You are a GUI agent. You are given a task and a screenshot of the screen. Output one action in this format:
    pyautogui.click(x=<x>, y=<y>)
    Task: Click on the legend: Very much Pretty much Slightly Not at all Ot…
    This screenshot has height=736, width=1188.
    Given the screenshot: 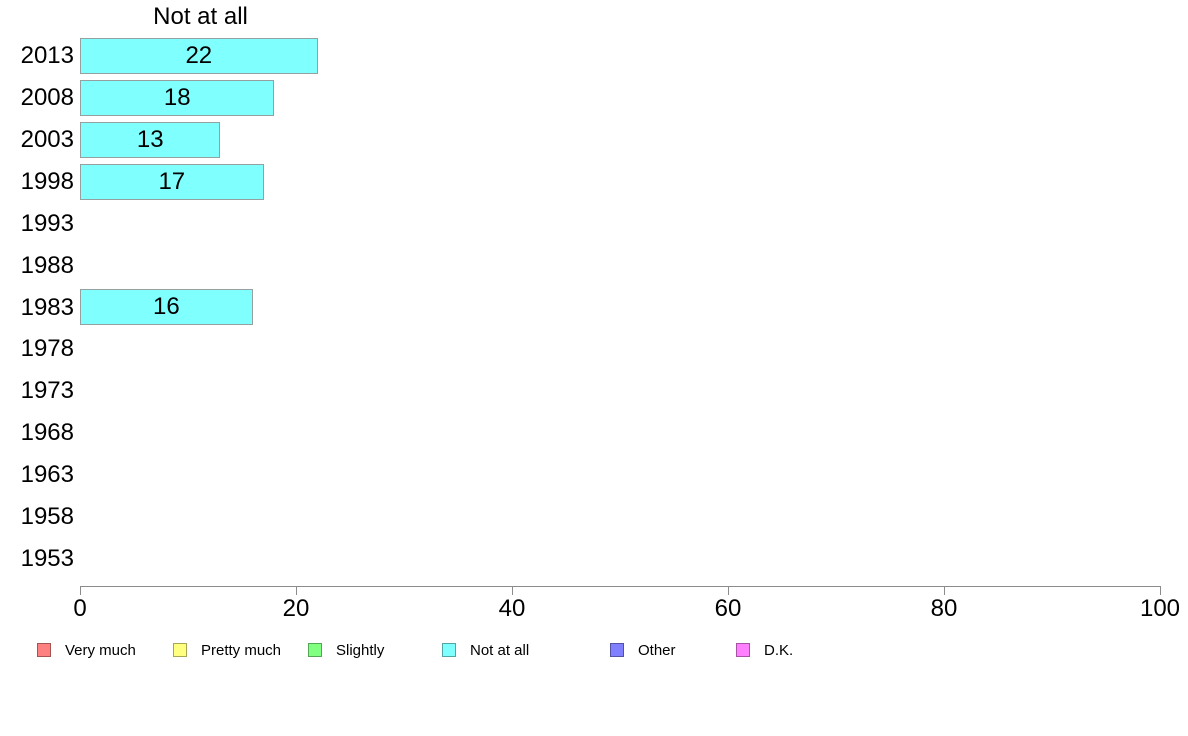 What is the action you would take?
    pyautogui.click(x=594, y=651)
    